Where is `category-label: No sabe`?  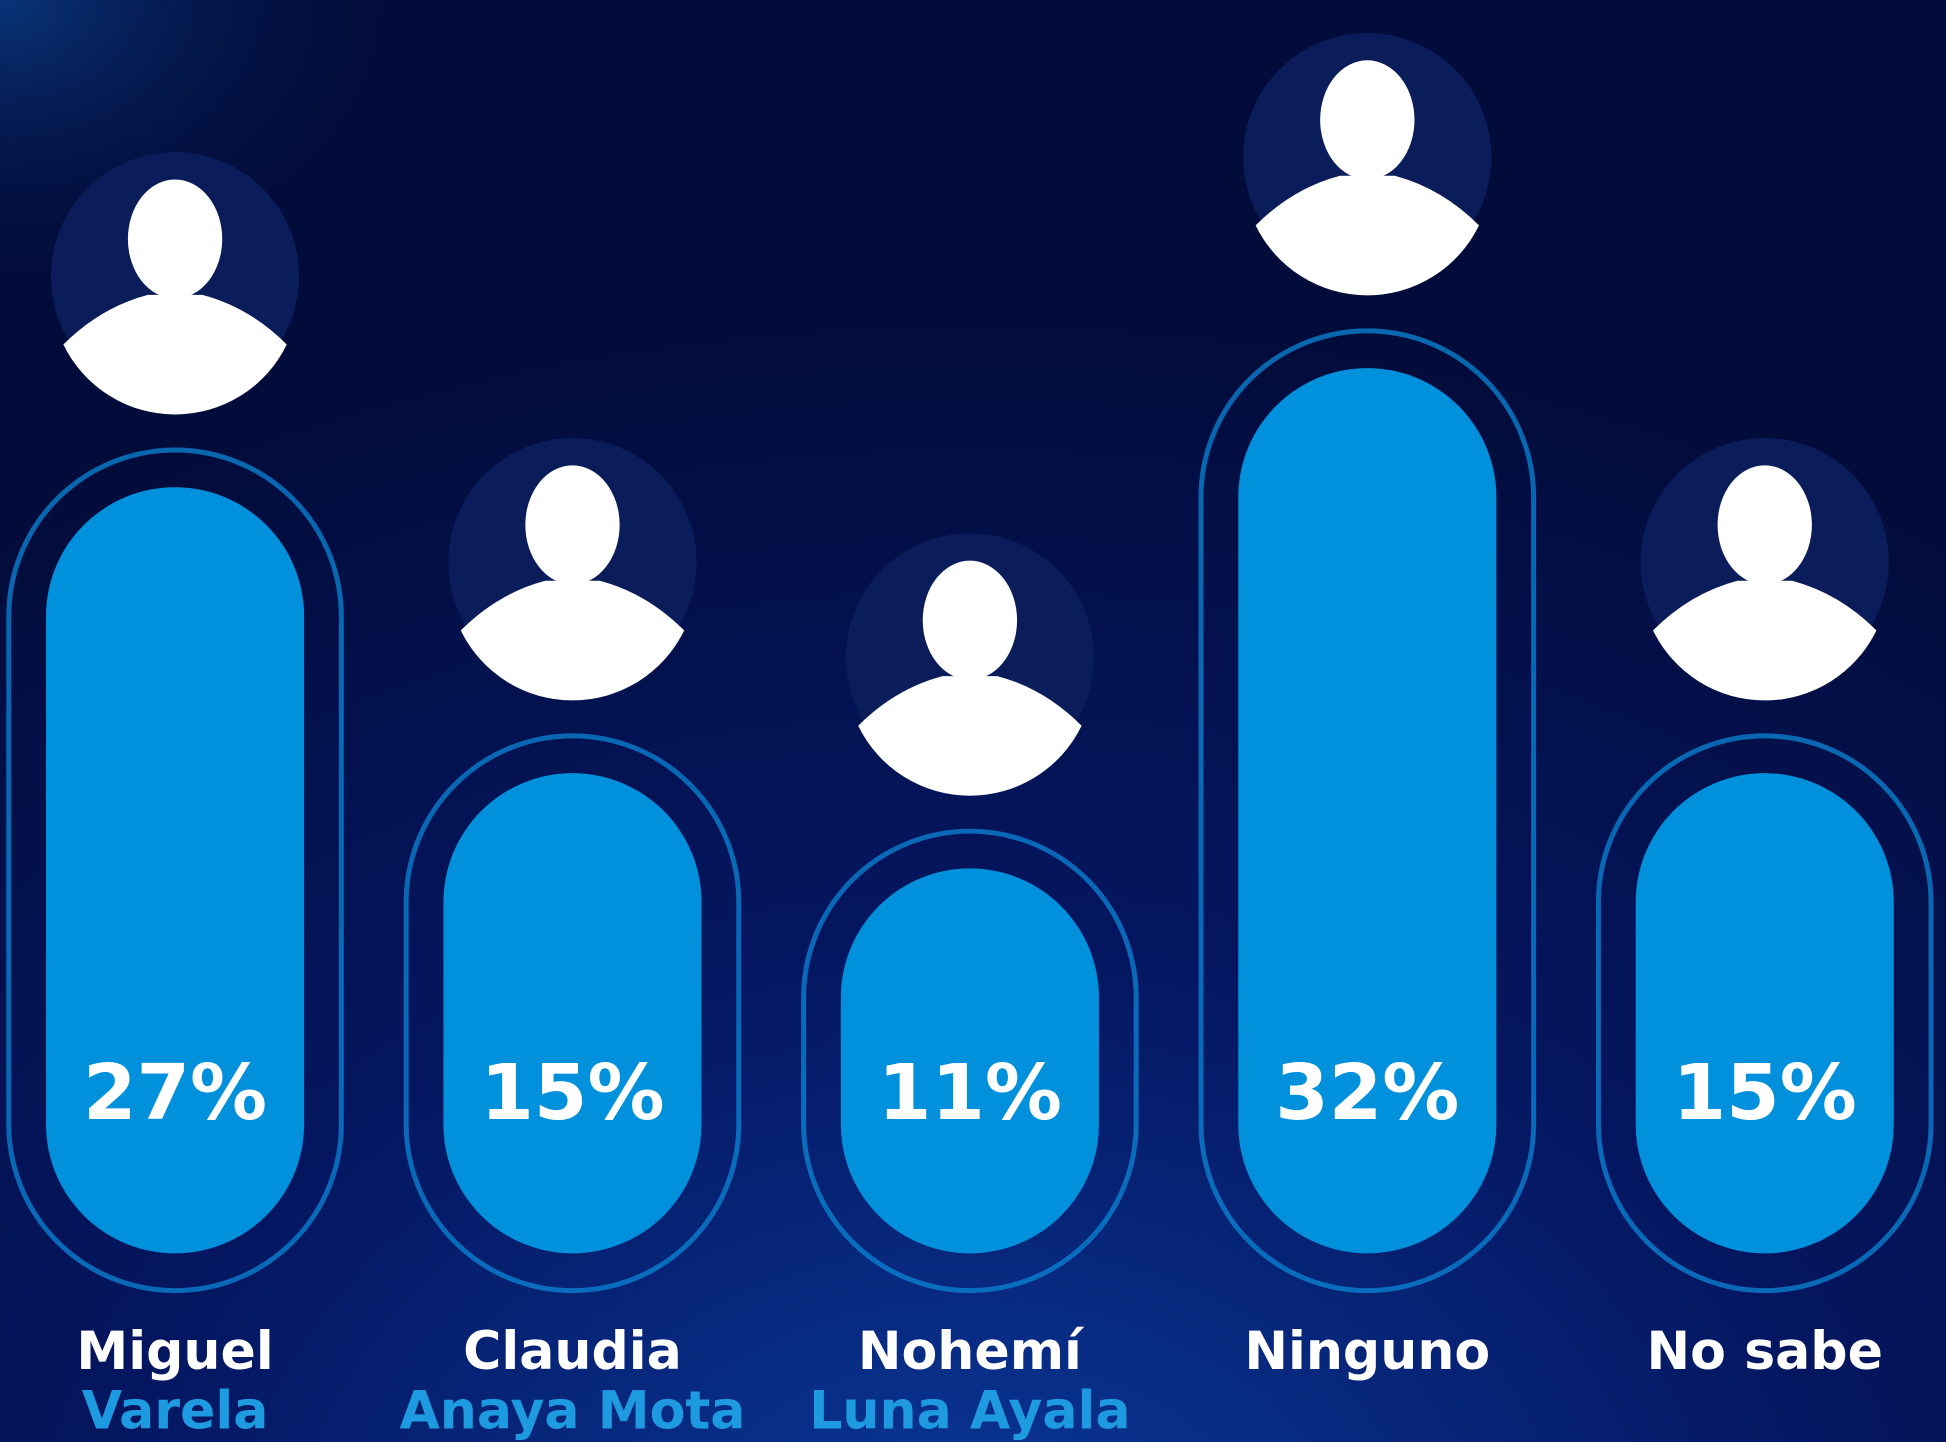
category-label: No sabe is located at coordinates (1765, 1352).